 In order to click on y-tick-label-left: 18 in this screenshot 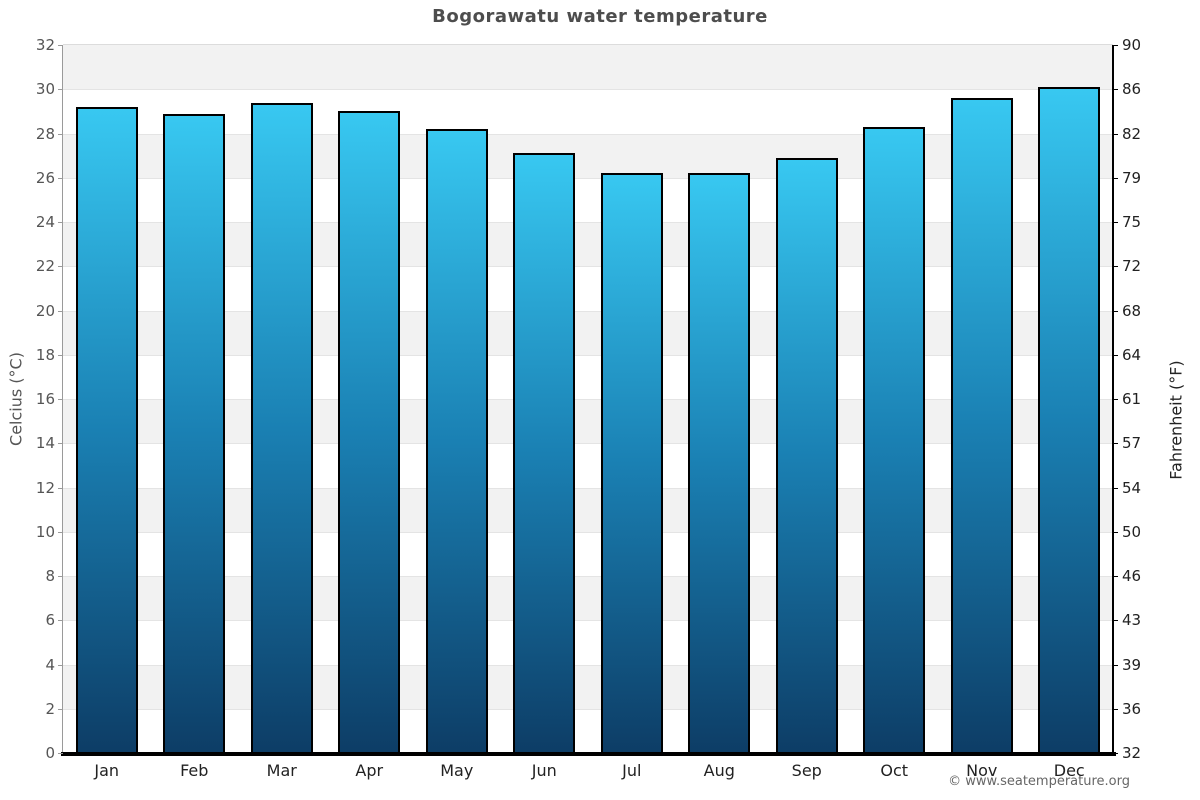, I will do `click(45, 354)`.